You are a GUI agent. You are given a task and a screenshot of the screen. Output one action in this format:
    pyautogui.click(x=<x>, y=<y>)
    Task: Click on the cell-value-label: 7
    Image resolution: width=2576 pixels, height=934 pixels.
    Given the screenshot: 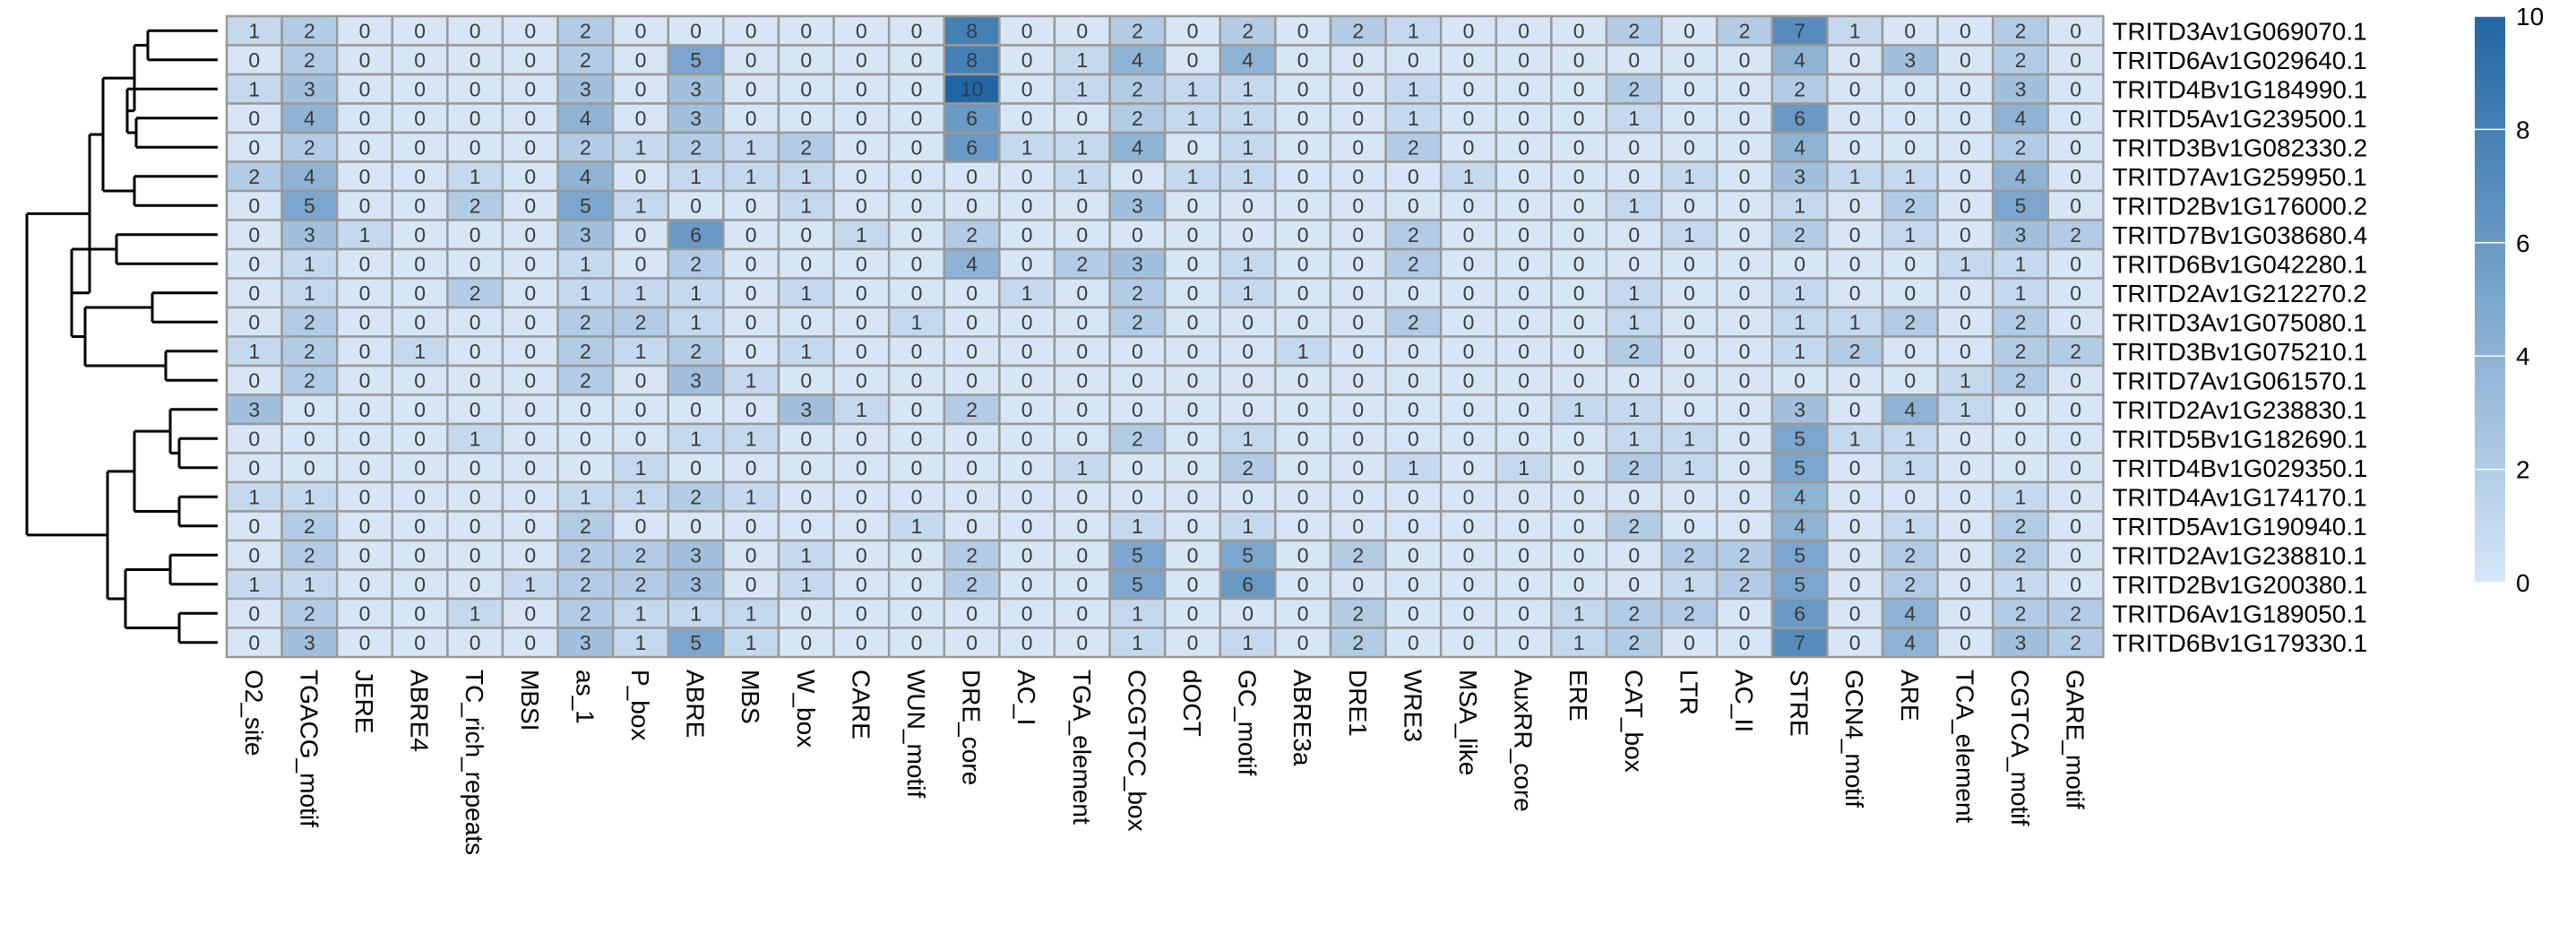 What is the action you would take?
    pyautogui.click(x=1799, y=642)
    